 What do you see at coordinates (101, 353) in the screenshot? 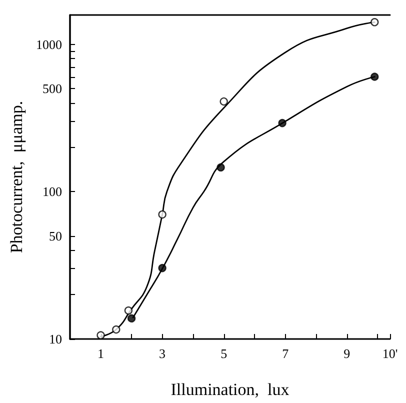
I see `x-tick-label: 1` at bounding box center [101, 353].